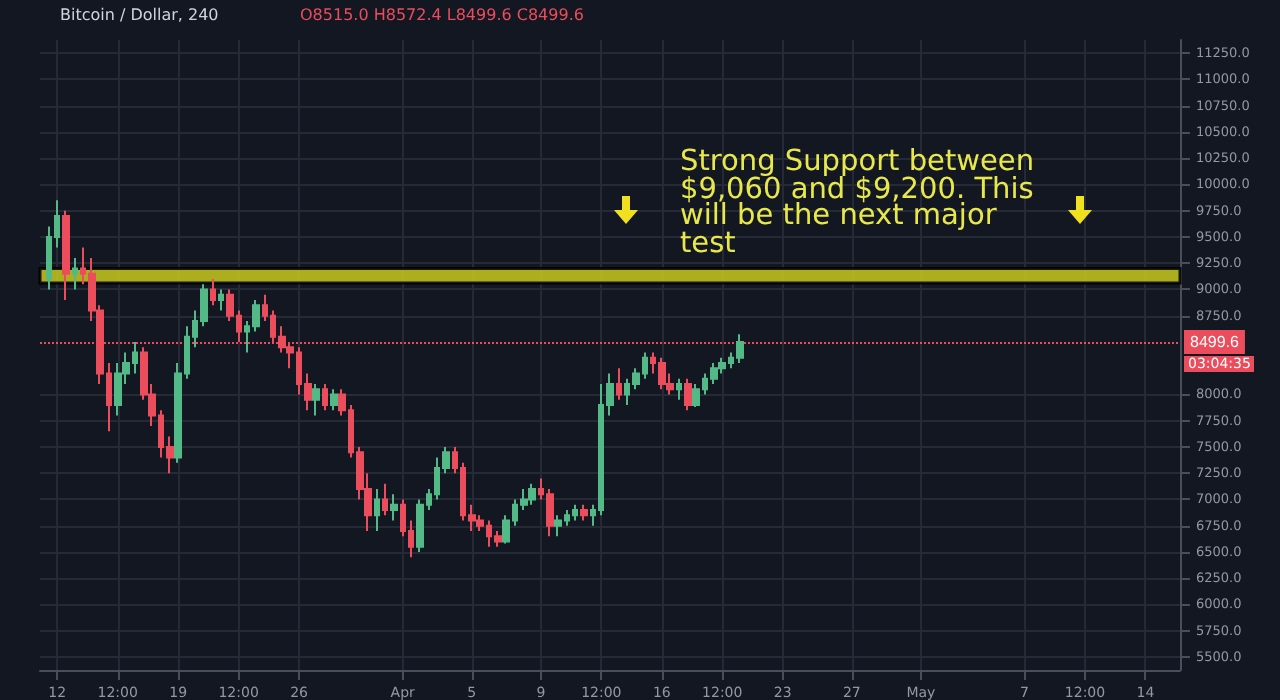 This screenshot has width=1280, height=700. Describe the element at coordinates (139, 15) in the screenshot. I see `chart-title: Bitcoin / Dollar, 240` at that location.